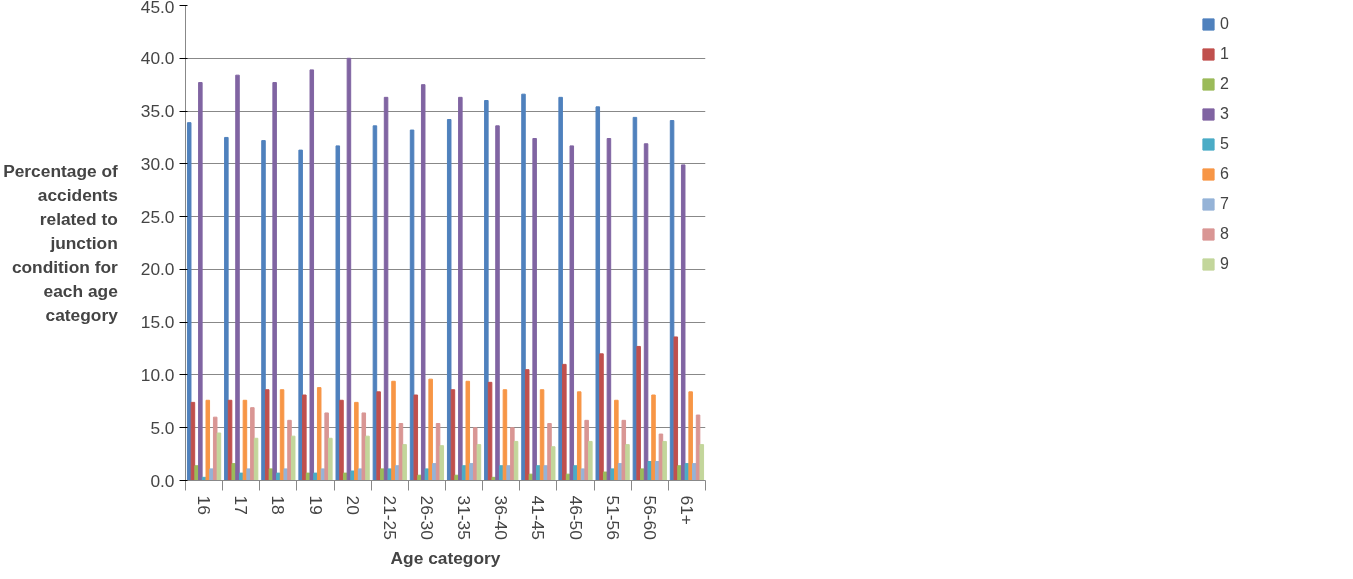  I want to click on x-tick-label: 18, so click(278, 505).